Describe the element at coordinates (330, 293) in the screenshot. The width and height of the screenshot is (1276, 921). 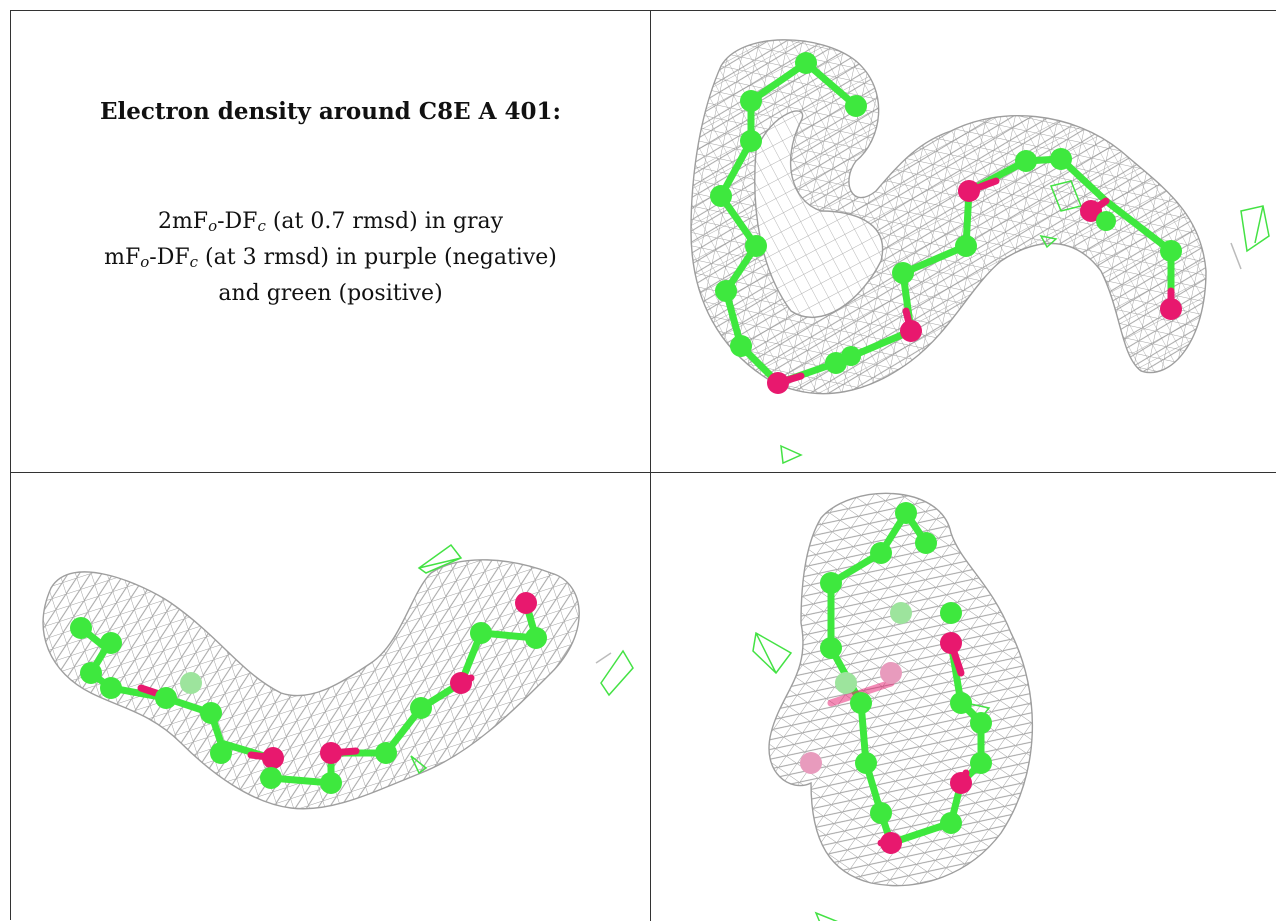
I see `legend-line-3: and green (positive)` at that location.